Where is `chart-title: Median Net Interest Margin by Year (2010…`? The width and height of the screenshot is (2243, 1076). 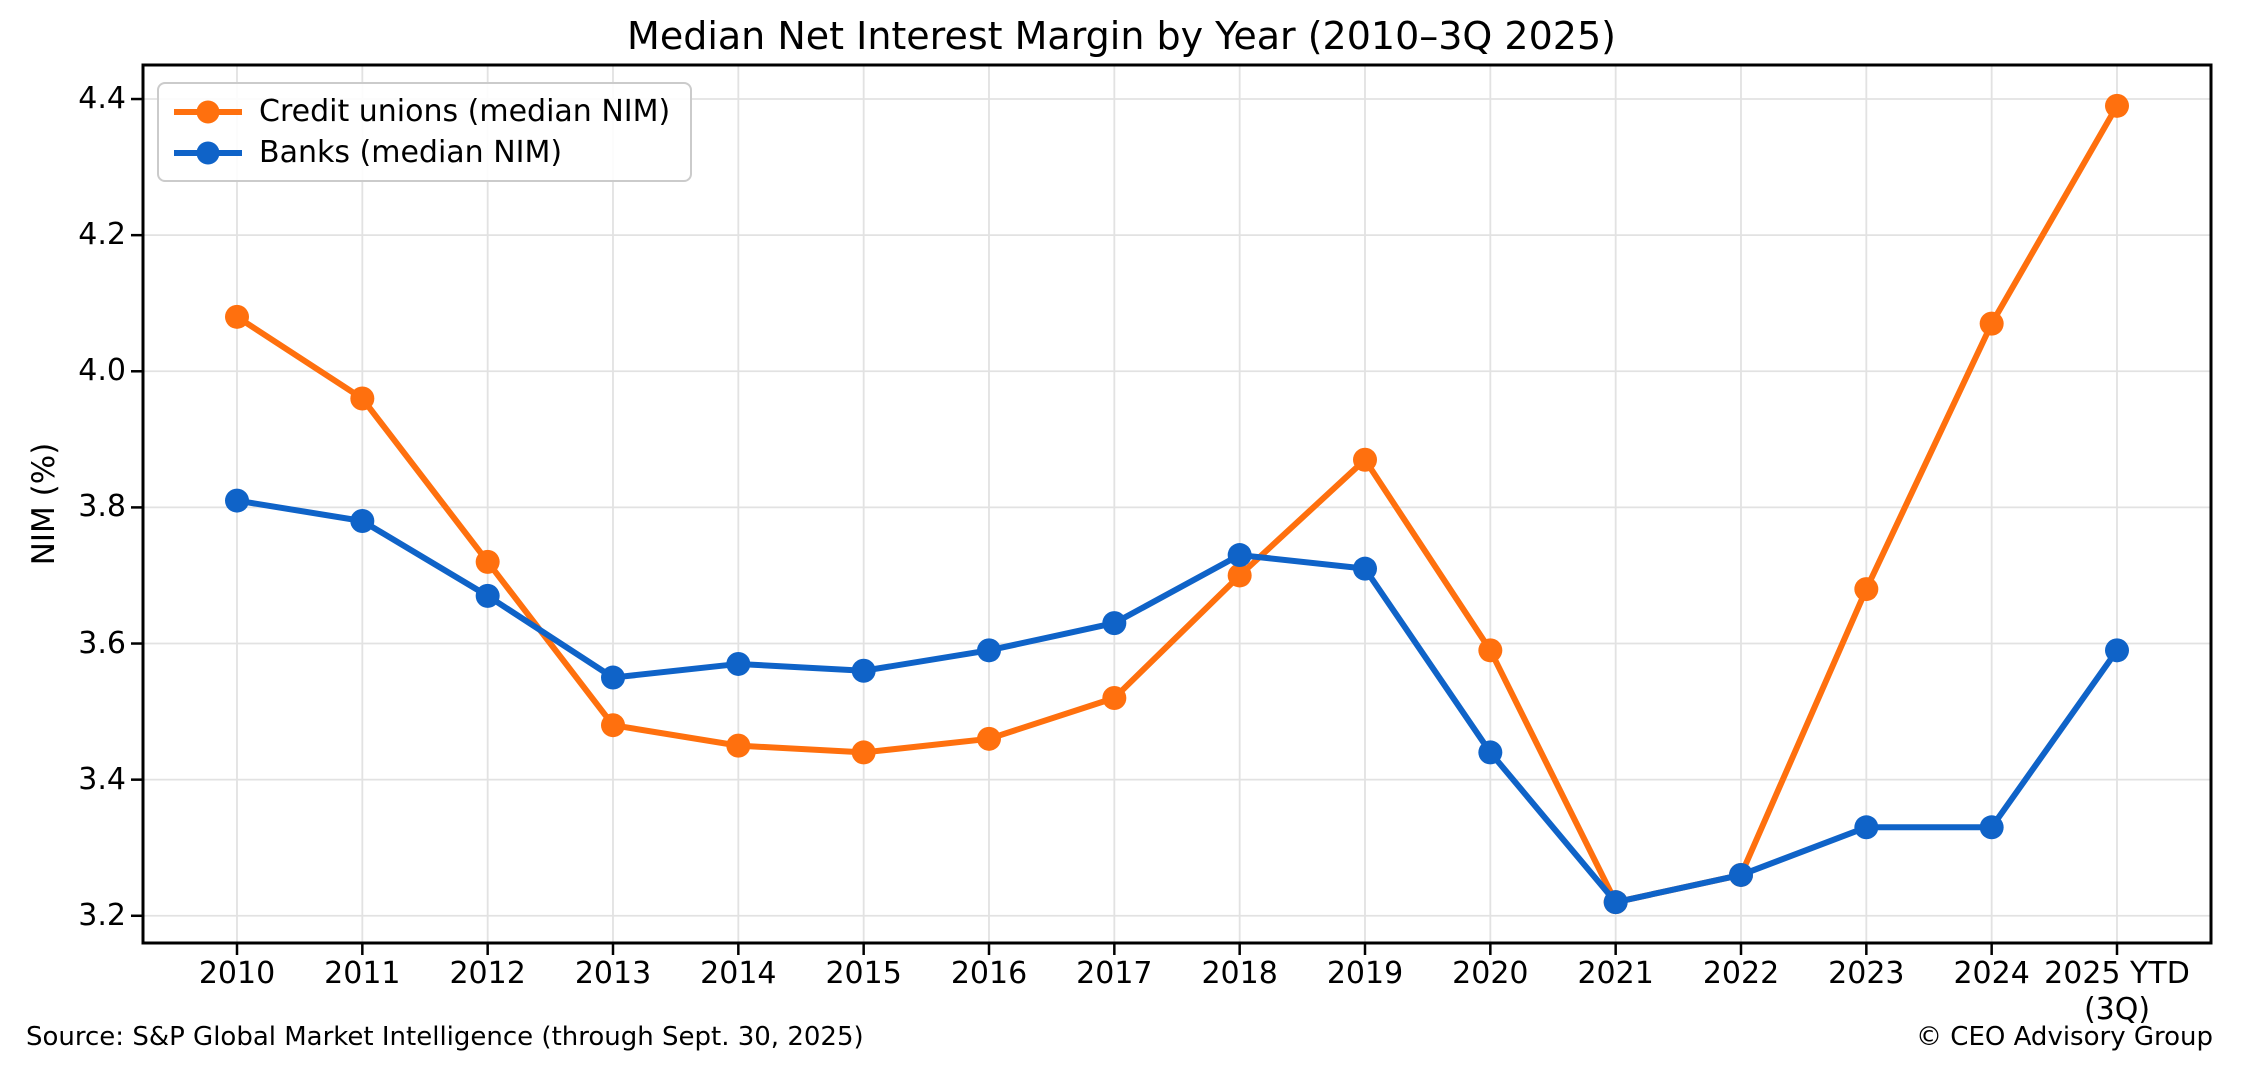
chart-title: Median Net Interest Margin by Year (2010… is located at coordinates (1121, 36).